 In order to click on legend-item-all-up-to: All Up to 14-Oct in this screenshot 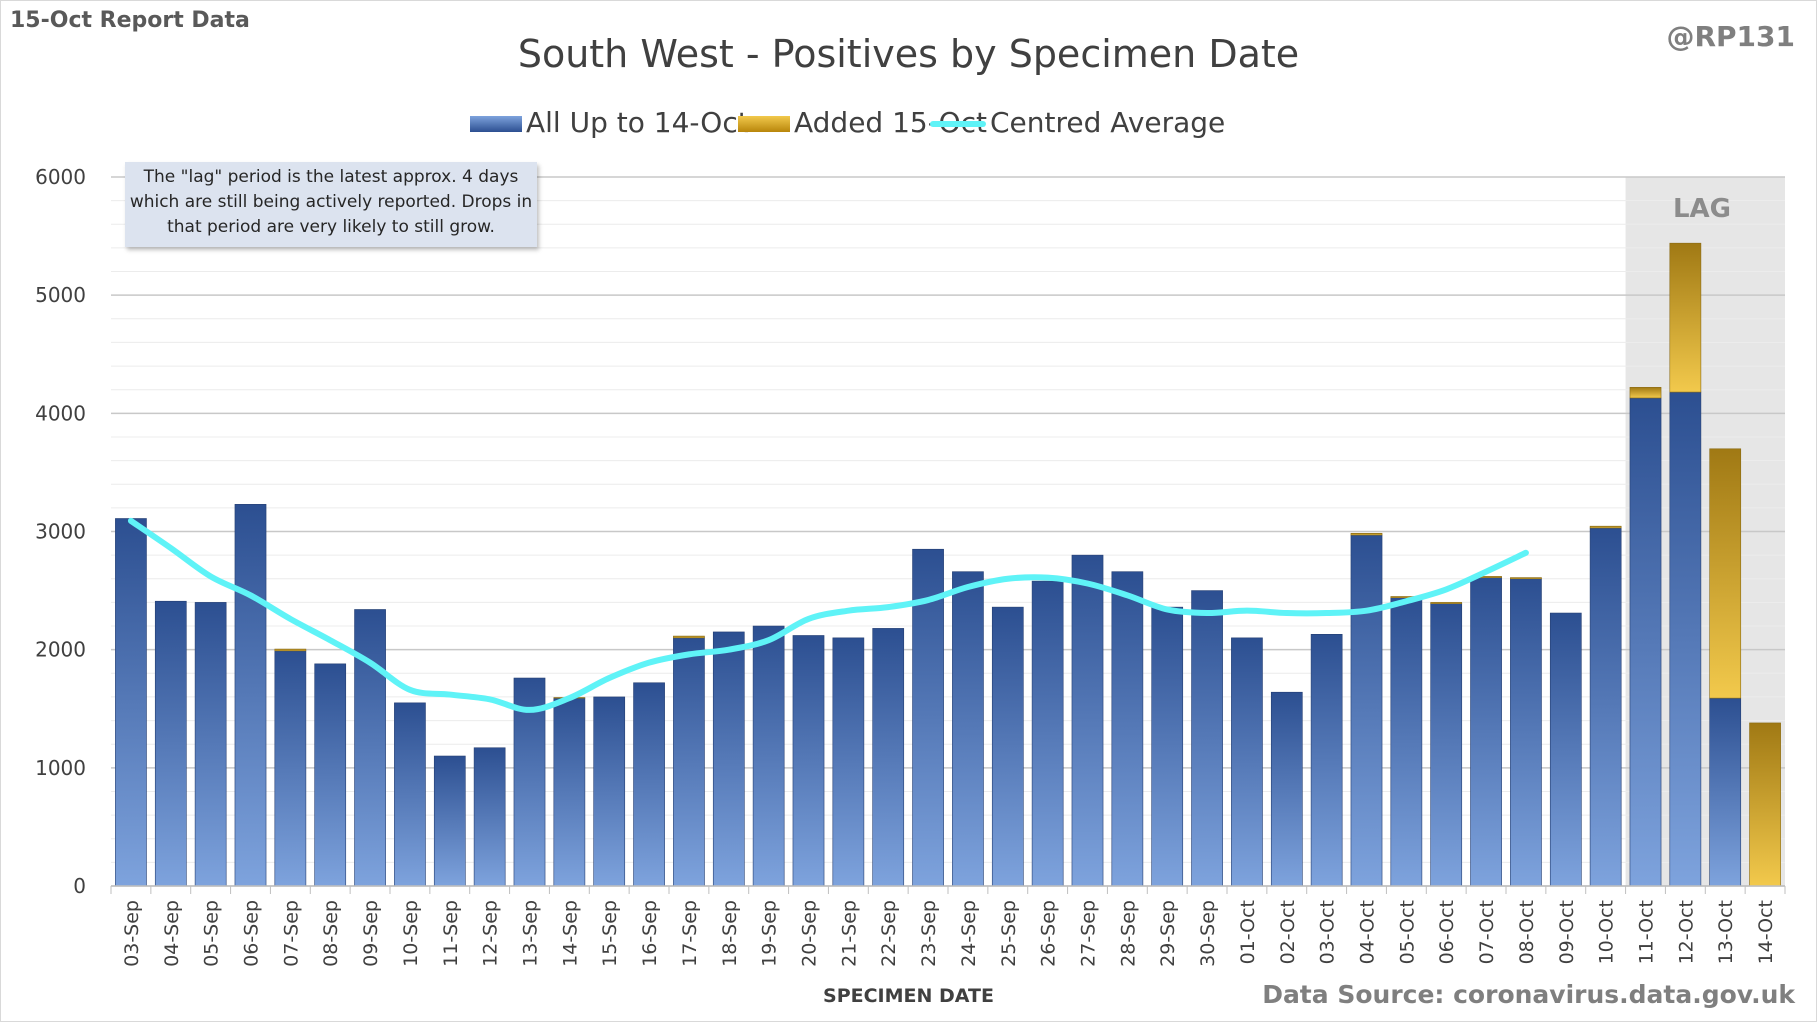, I will do `click(609, 122)`.